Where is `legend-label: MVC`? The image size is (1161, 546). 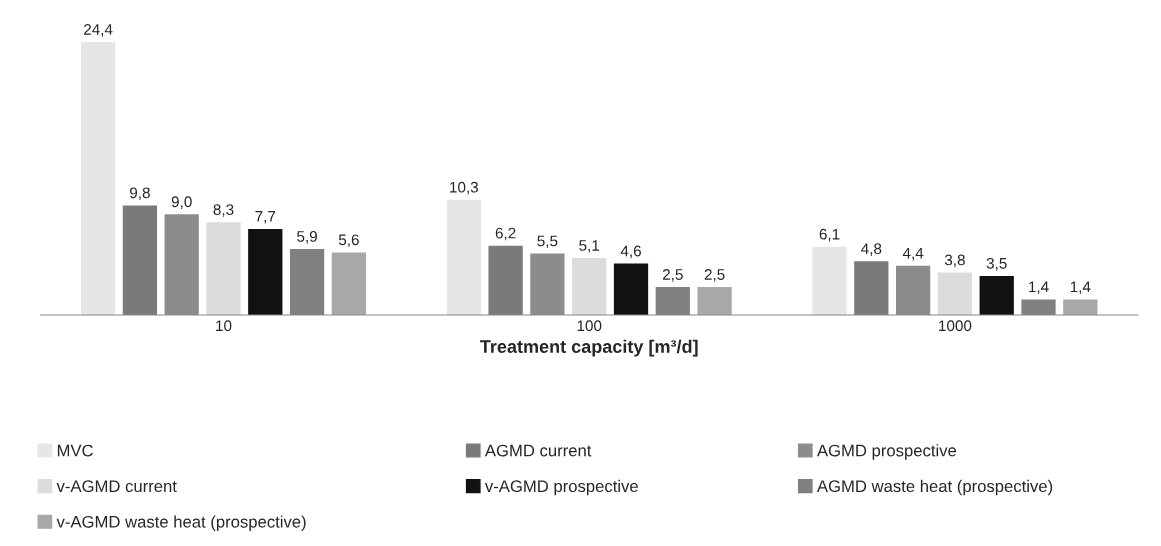
legend-label: MVC is located at coordinates (75, 450).